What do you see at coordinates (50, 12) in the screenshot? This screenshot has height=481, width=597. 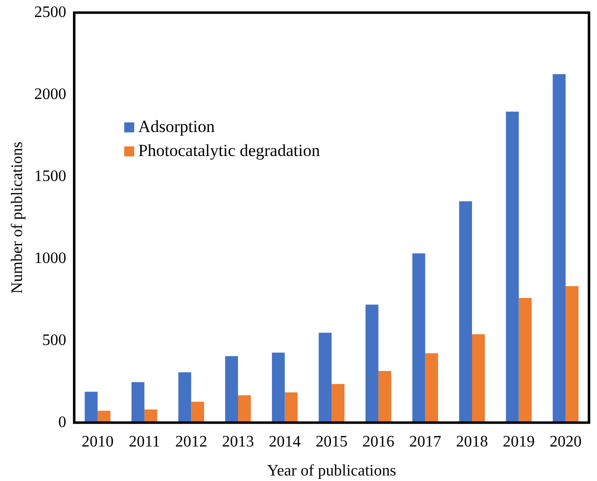 I see `y-tick-label: 2500` at bounding box center [50, 12].